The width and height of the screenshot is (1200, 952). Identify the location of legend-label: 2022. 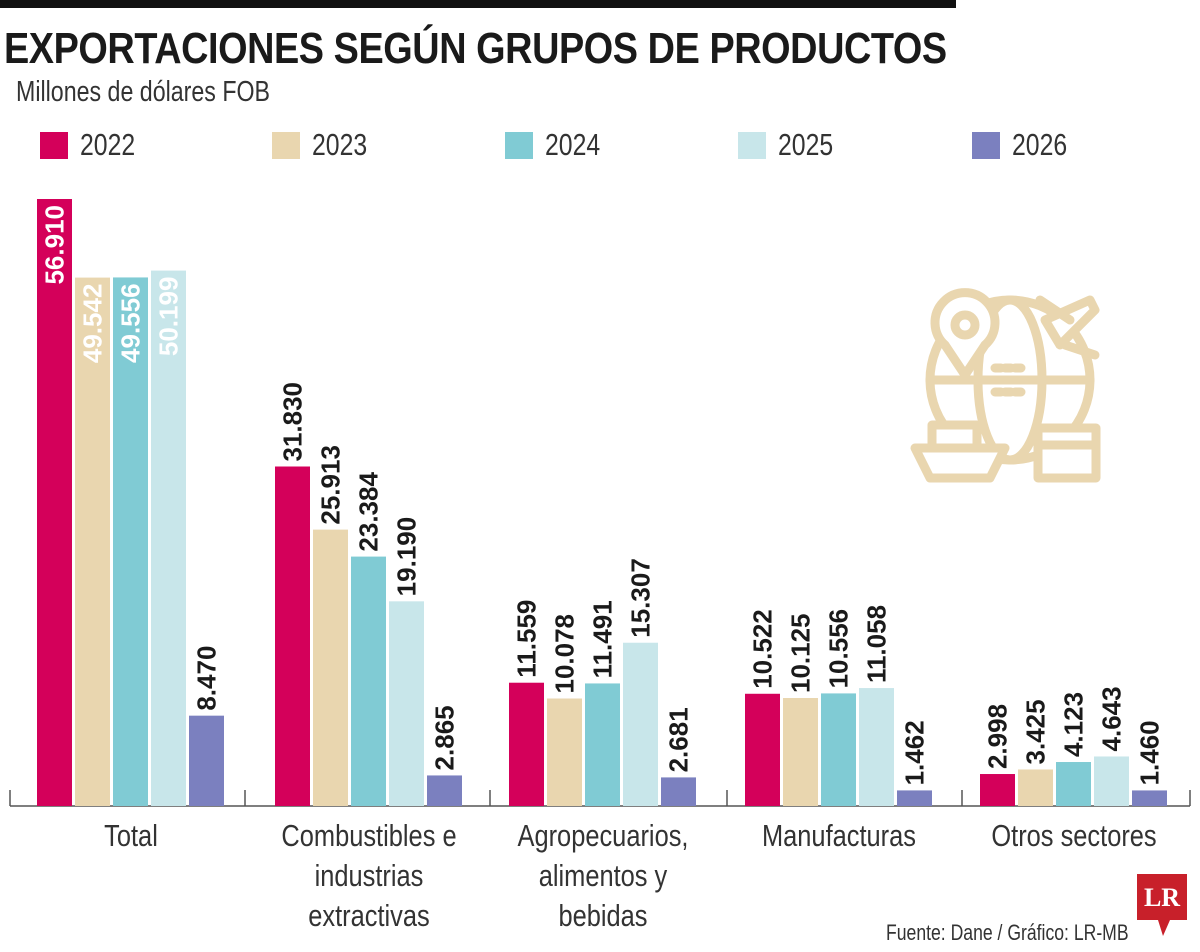
(108, 144).